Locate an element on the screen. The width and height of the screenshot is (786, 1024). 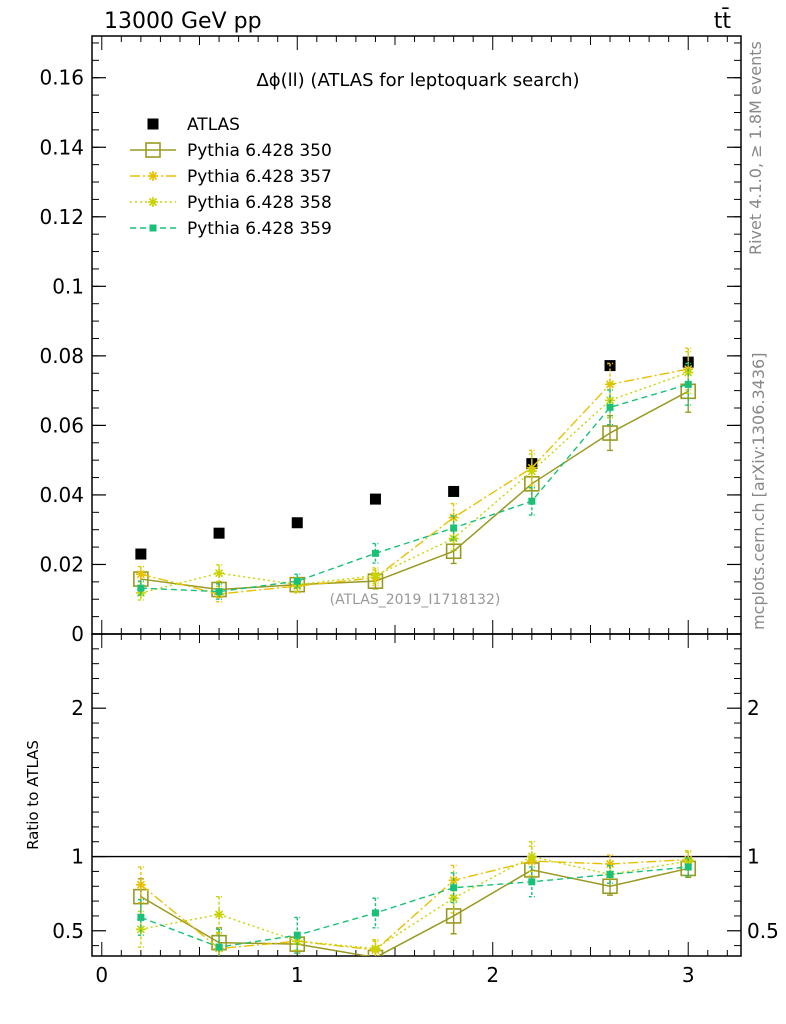
ratio-plot-area is located at coordinates (416, 898).